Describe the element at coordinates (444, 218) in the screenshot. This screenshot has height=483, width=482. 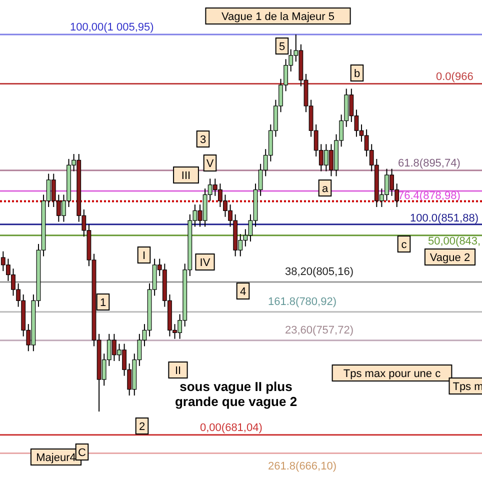
I see `ref-line-label: 100.0(851,88)` at that location.